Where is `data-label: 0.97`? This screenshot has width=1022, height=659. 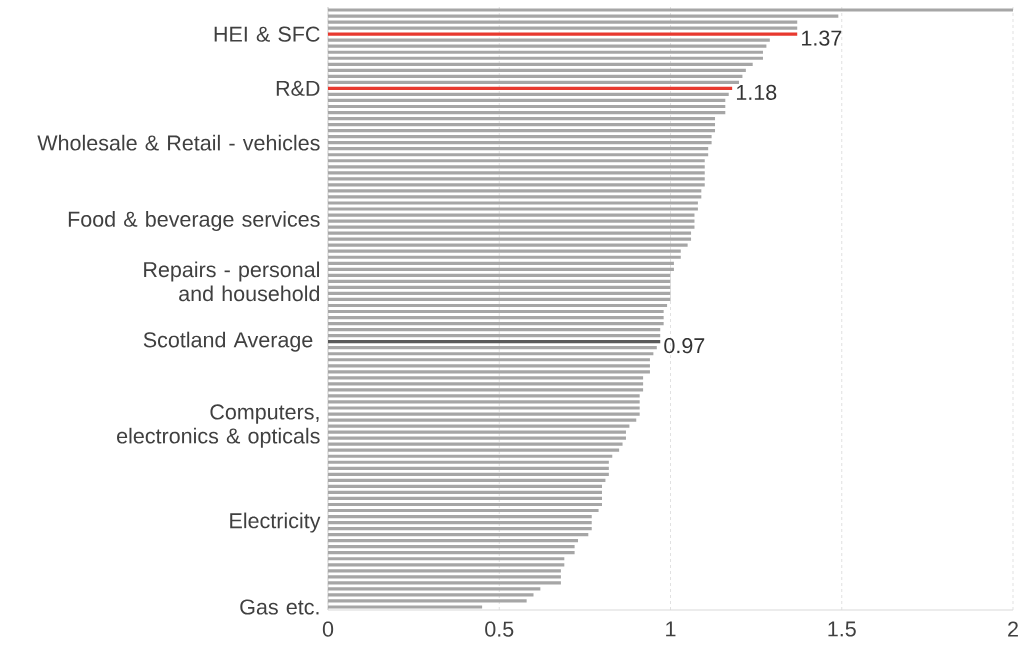 data-label: 0.97 is located at coordinates (684, 346).